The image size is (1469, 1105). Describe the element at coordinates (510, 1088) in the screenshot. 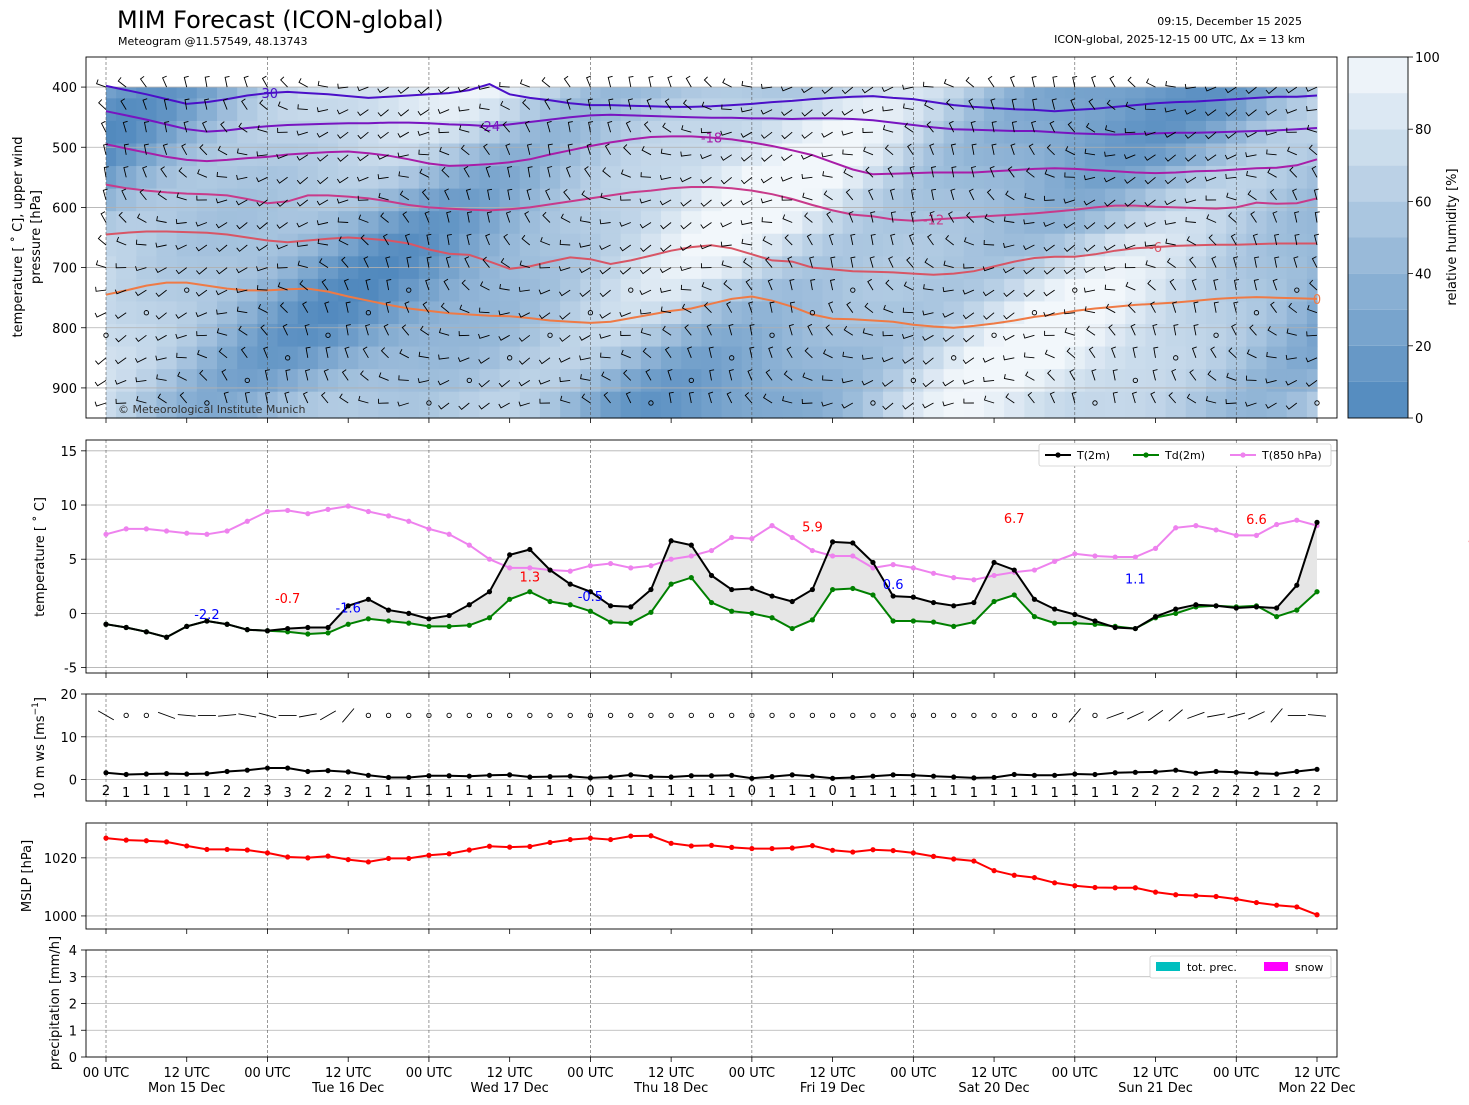

I see `day-label: Wed 17 Dec` at that location.